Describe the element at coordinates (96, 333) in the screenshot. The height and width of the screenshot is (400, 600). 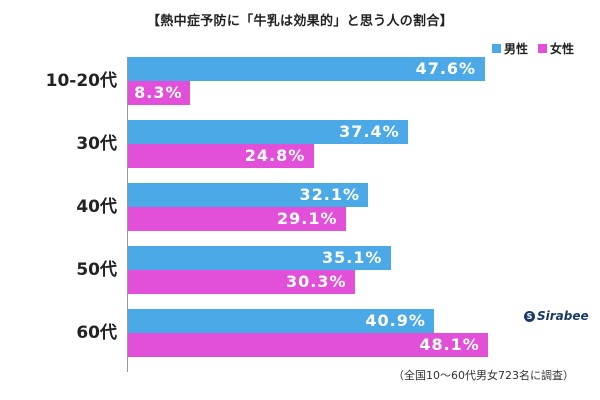
I see `category-label: 60代` at that location.